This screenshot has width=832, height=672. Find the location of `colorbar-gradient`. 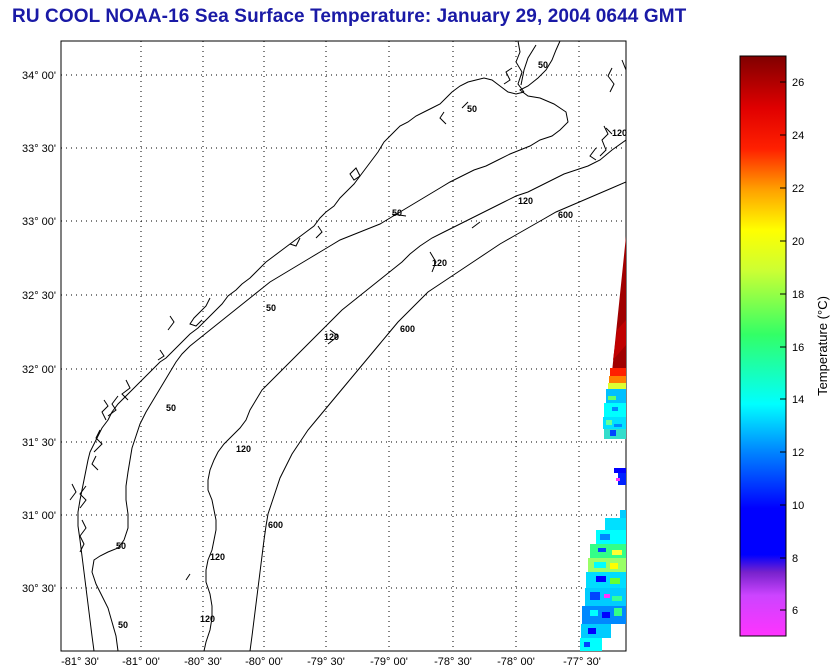

colorbar-gradient is located at coordinates (763, 346).